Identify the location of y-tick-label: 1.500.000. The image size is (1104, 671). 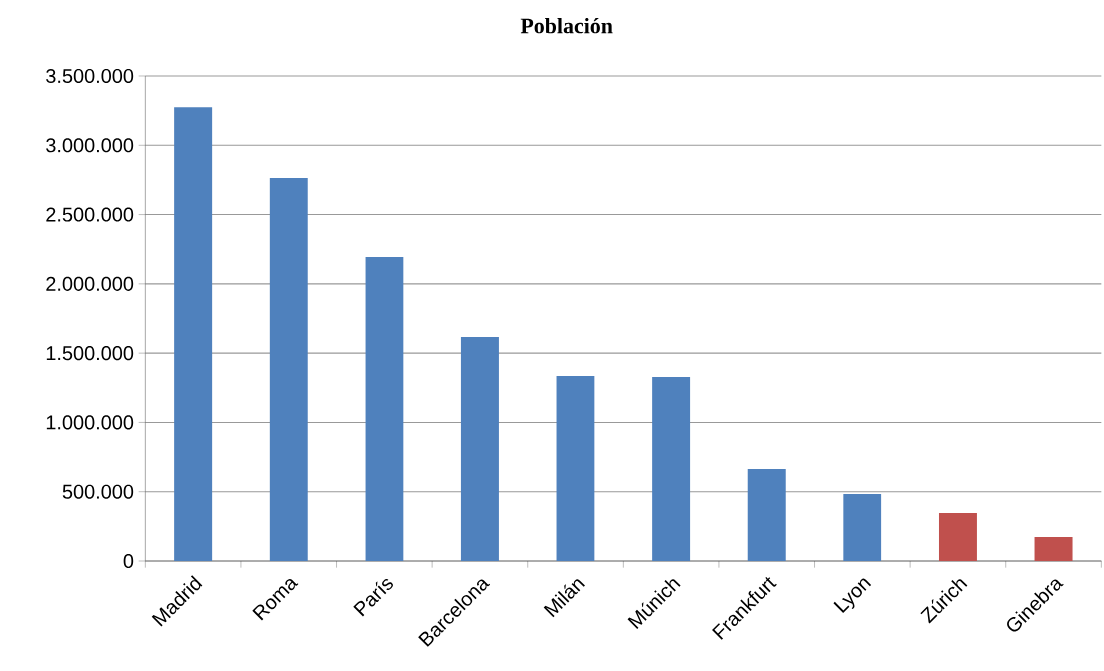
(90, 353).